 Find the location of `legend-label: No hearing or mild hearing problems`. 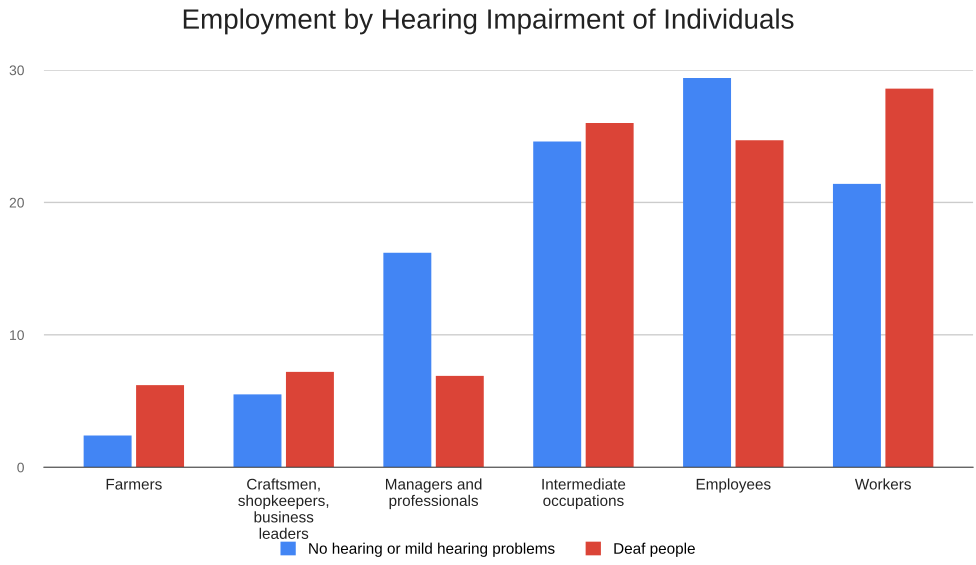

legend-label: No hearing or mild hearing problems is located at coordinates (432, 549).